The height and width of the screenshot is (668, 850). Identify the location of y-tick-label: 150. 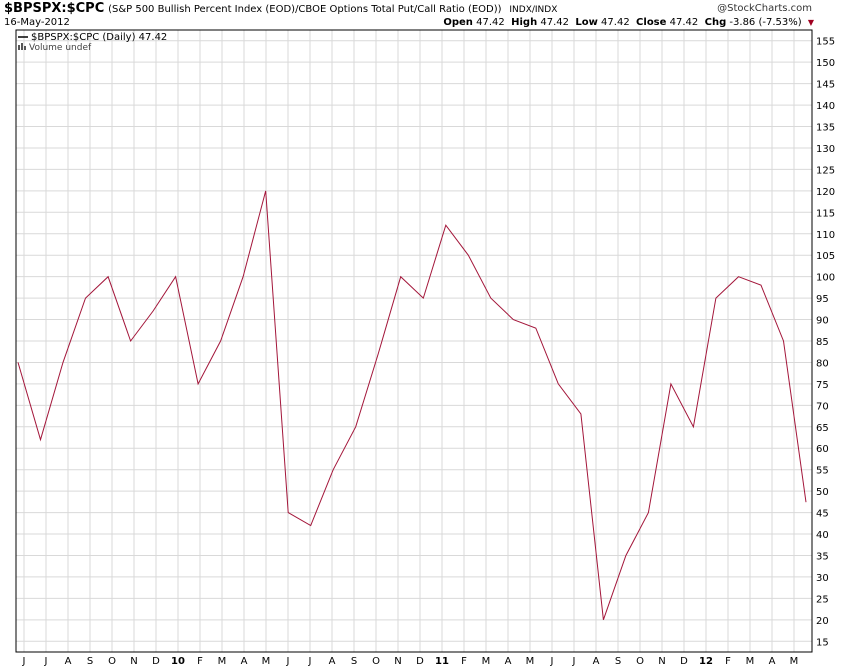
(825, 63).